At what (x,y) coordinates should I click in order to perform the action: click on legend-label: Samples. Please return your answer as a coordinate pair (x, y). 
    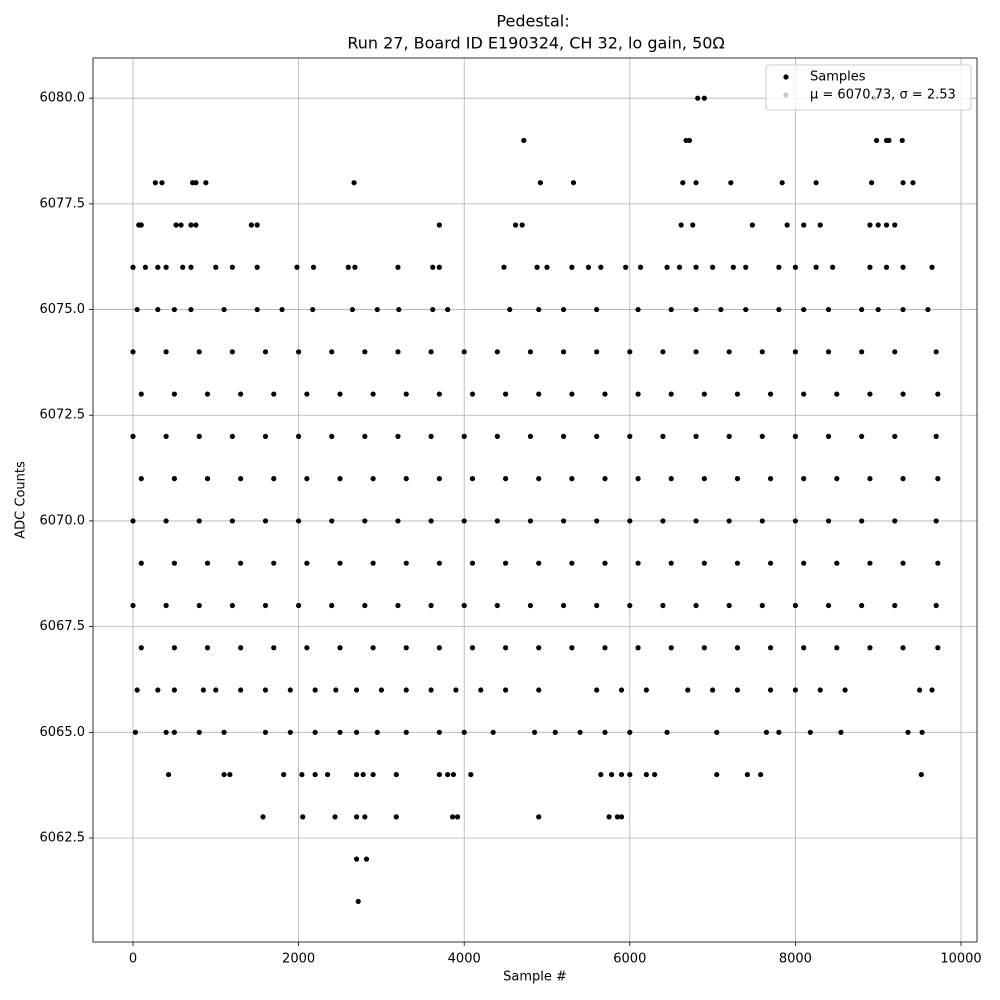
    Looking at the image, I should click on (838, 77).